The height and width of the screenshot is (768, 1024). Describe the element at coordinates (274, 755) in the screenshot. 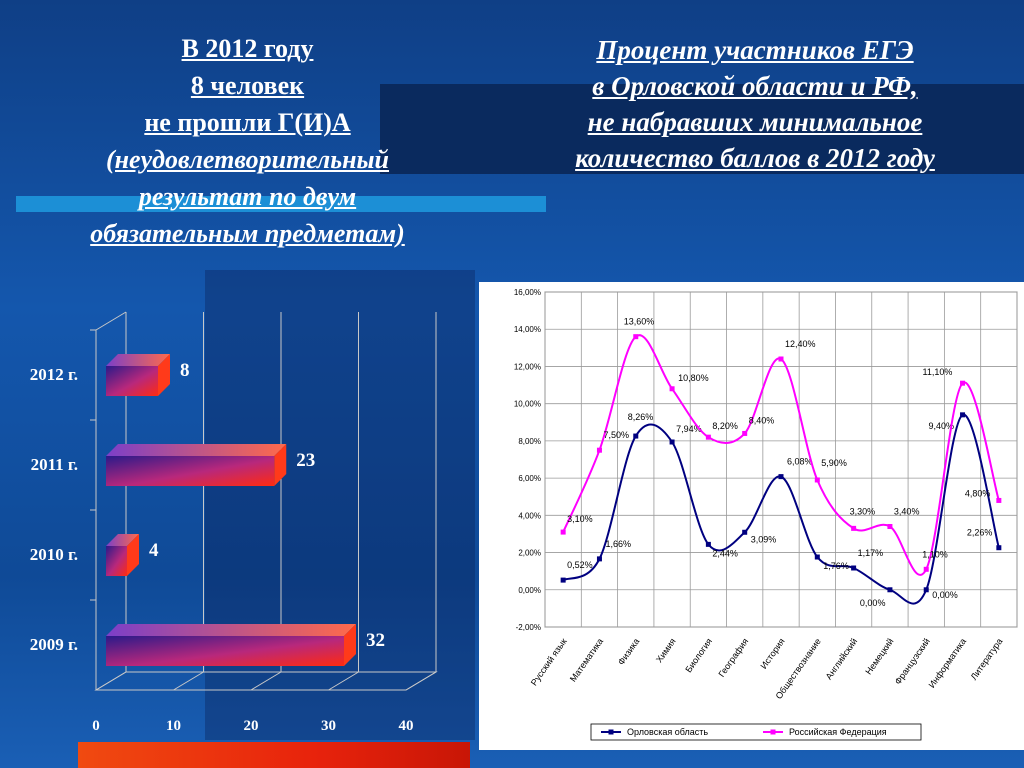

I see `bottom-red-bar` at that location.